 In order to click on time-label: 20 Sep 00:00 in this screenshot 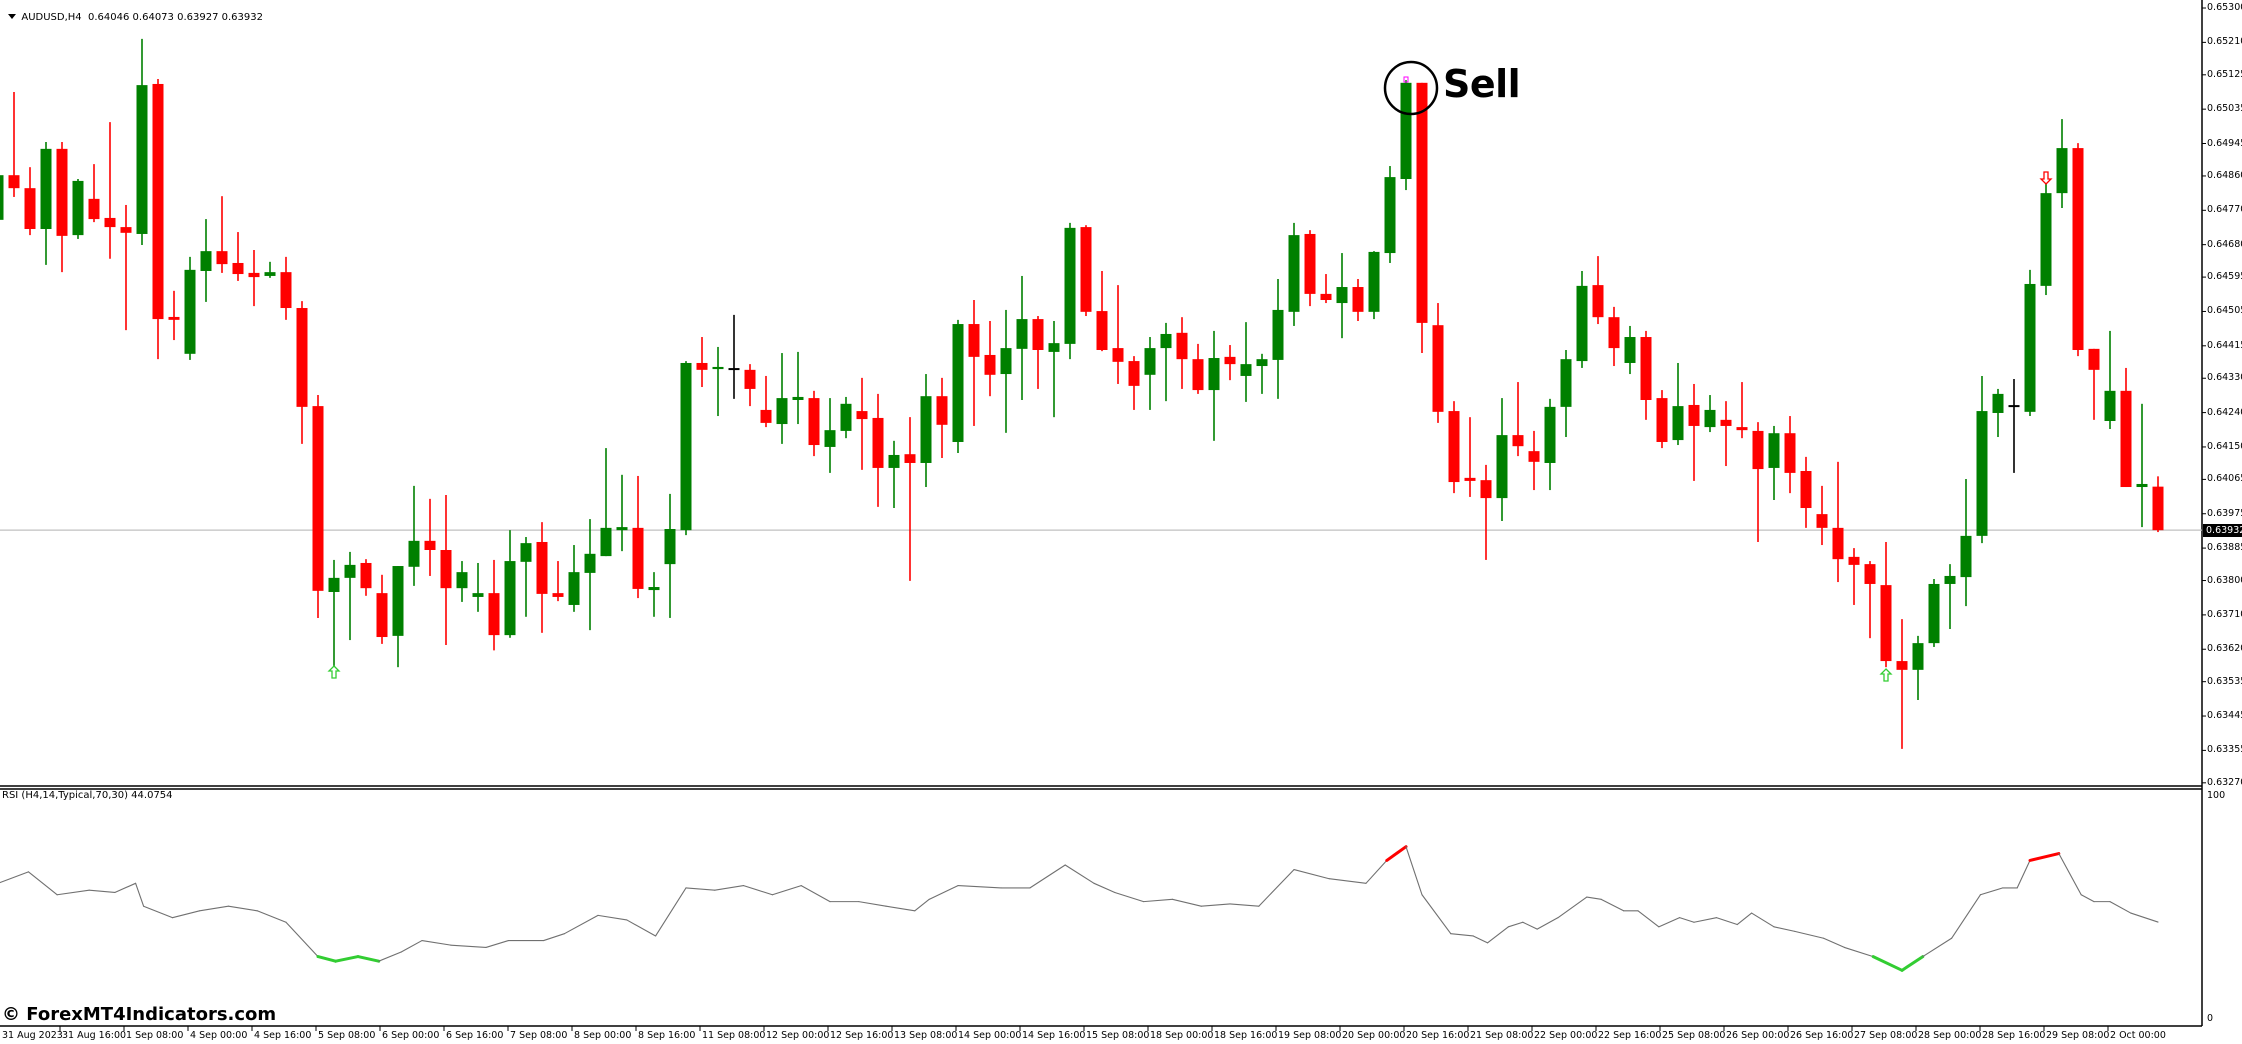, I will do `click(1374, 1035)`.